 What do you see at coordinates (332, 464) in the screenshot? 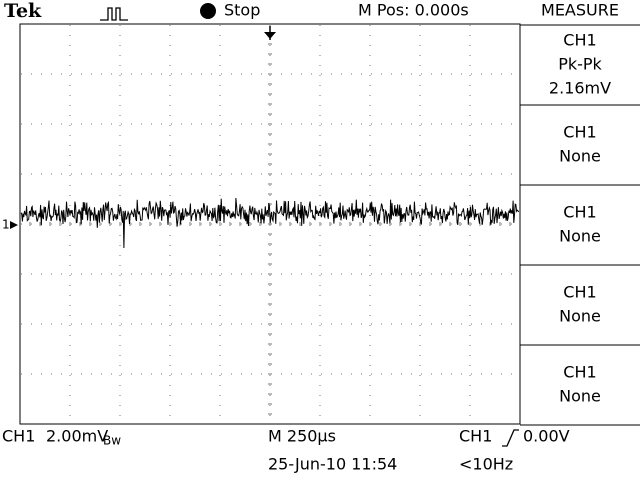
I see `footer-timestamp: 25-Jun-10 11:54` at bounding box center [332, 464].